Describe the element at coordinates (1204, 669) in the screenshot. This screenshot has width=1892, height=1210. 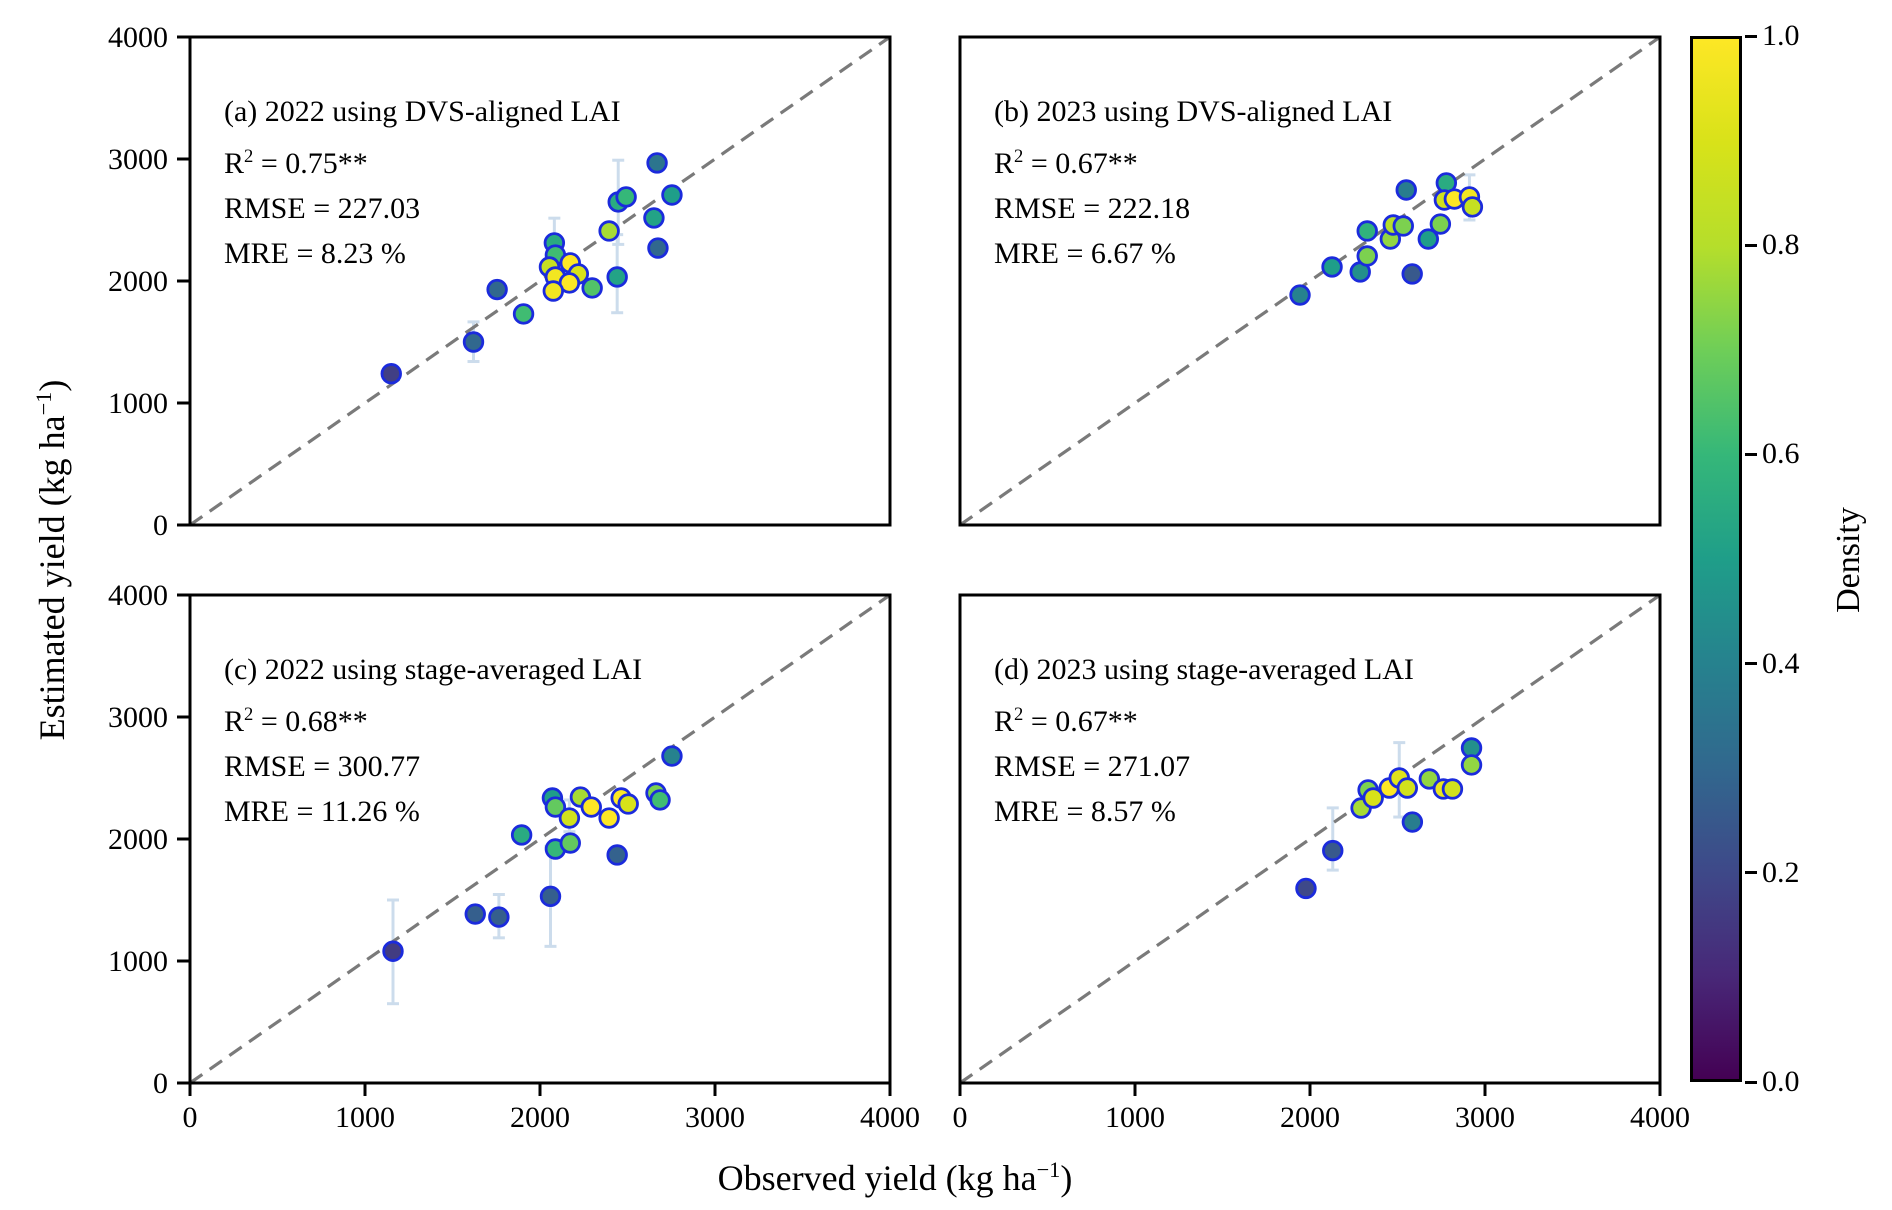
I see `panel-title: (d) 2023 using stage-averaged LAI` at that location.